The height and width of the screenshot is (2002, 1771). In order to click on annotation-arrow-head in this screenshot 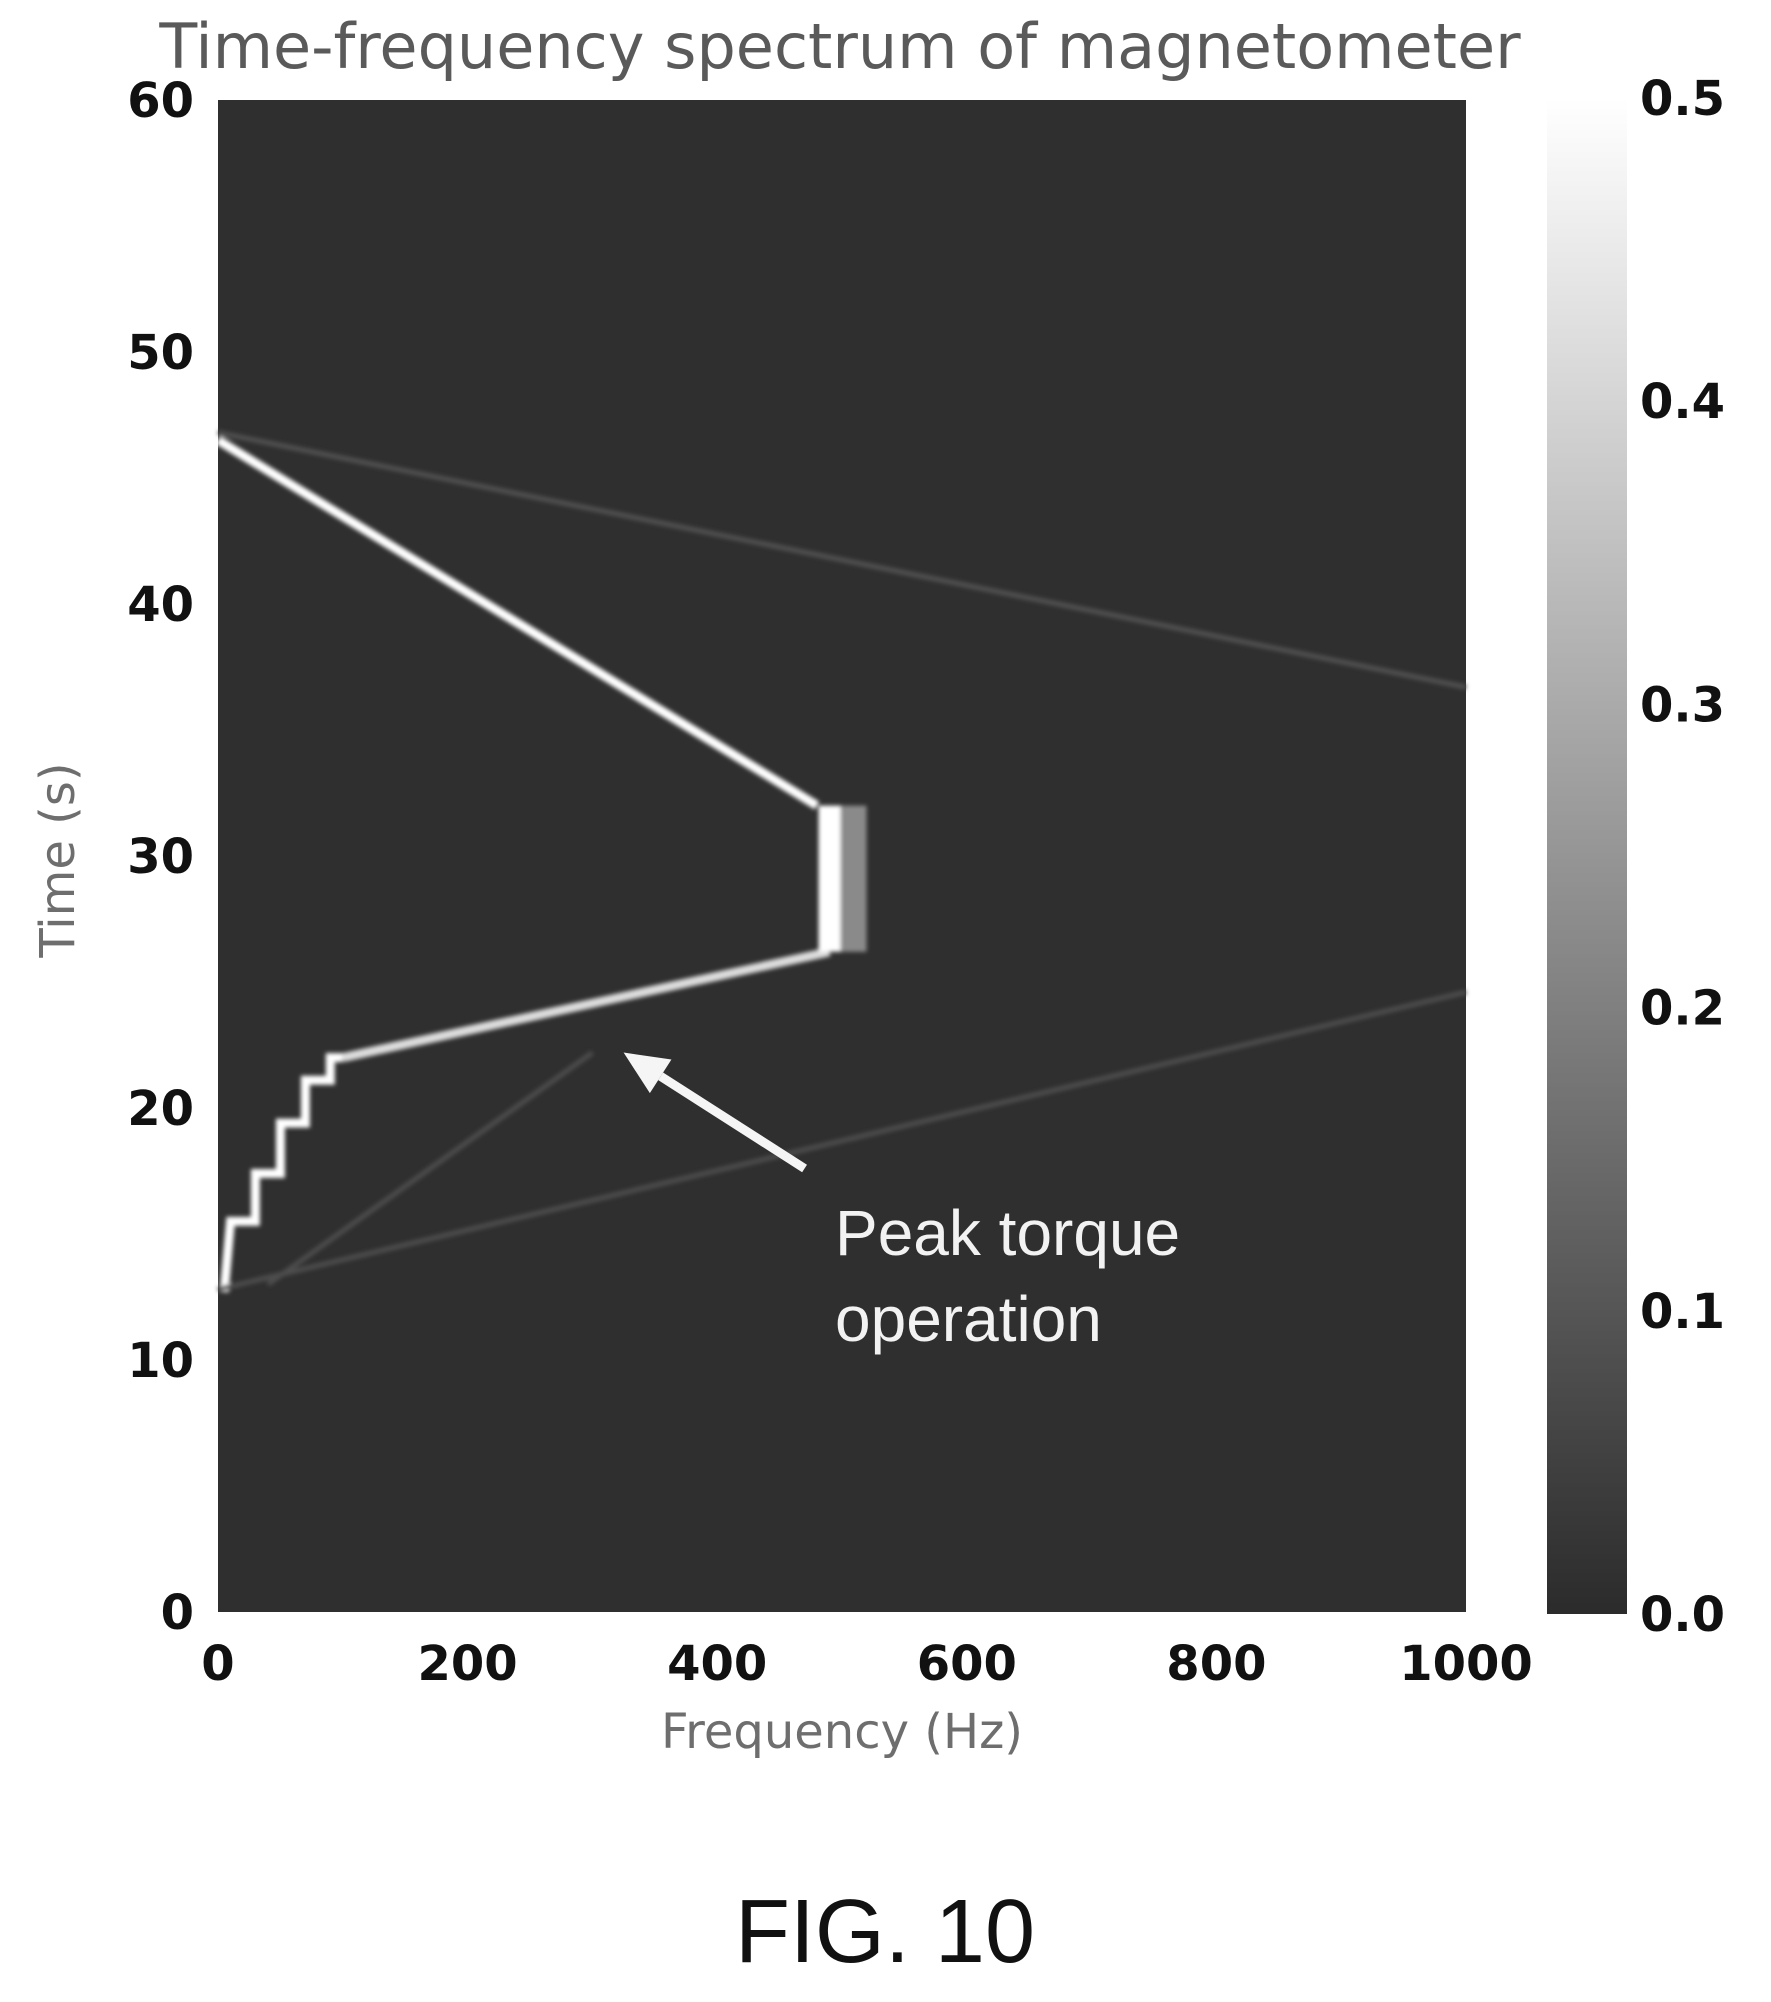, I will do `click(647, 1073)`.